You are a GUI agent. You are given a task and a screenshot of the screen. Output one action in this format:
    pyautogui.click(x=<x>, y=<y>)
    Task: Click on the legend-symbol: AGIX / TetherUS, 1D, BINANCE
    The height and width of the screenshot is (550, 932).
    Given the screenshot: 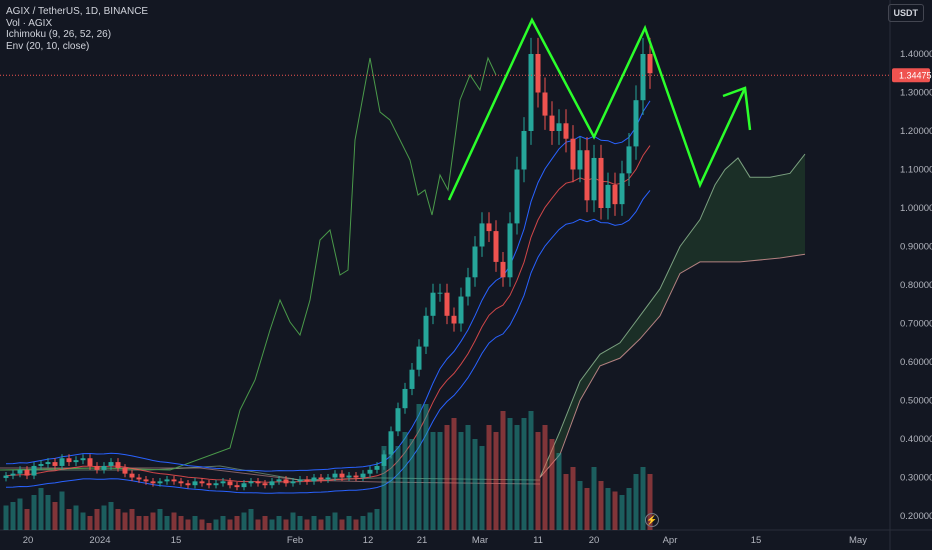 What is the action you would take?
    pyautogui.click(x=77, y=11)
    